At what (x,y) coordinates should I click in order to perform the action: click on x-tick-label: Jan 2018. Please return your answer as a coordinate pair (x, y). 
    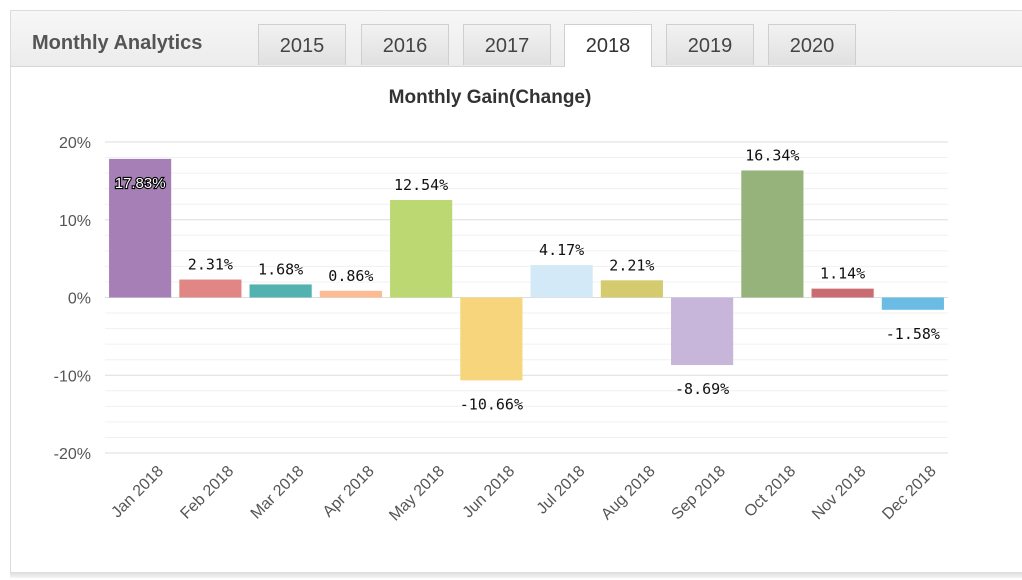
    Looking at the image, I should click on (137, 492).